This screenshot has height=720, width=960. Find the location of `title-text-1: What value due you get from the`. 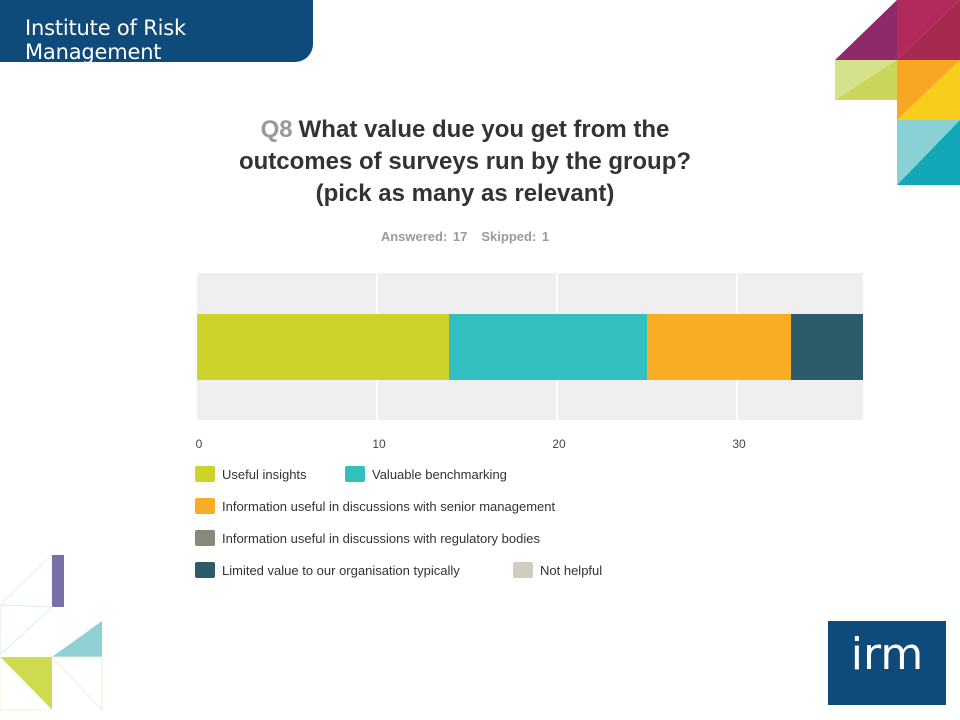

title-text-1: What value due you get from the is located at coordinates (484, 129).